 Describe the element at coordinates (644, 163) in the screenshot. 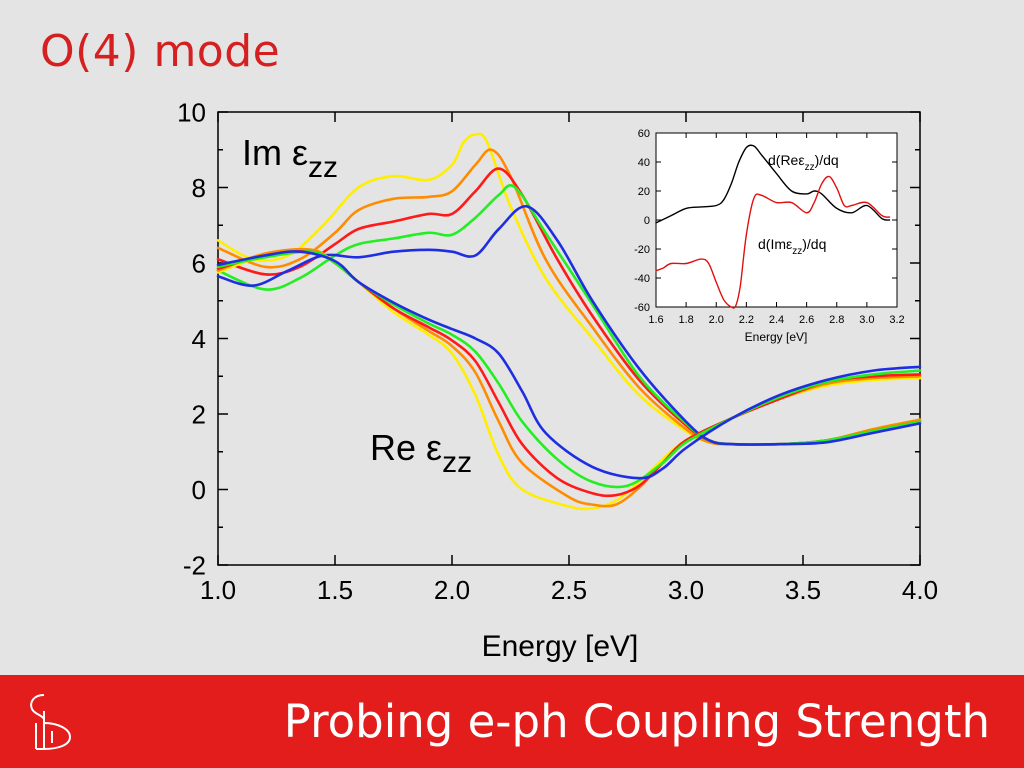

I see `y-tick-label: 40` at that location.